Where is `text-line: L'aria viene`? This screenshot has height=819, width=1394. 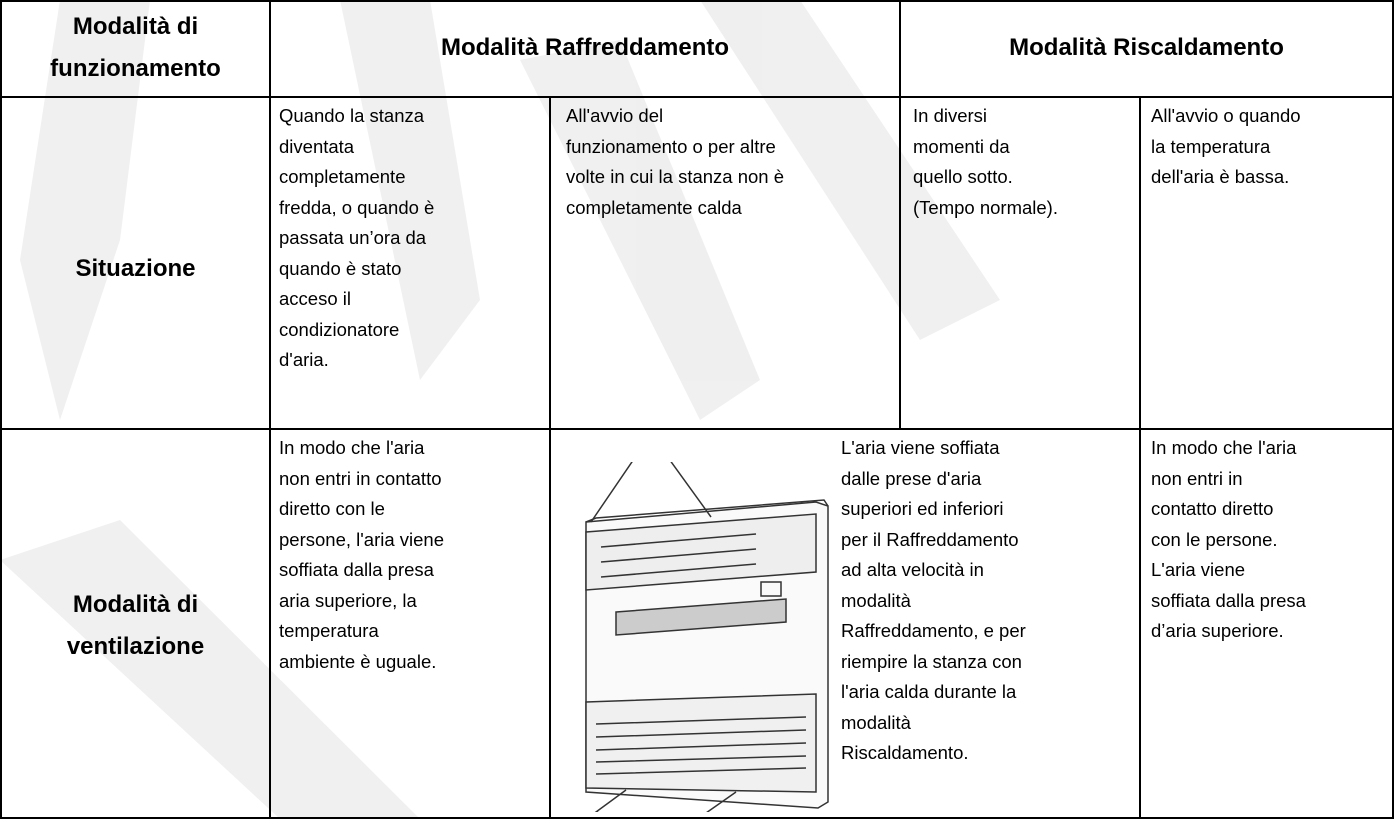 text-line: L'aria viene is located at coordinates (1198, 569).